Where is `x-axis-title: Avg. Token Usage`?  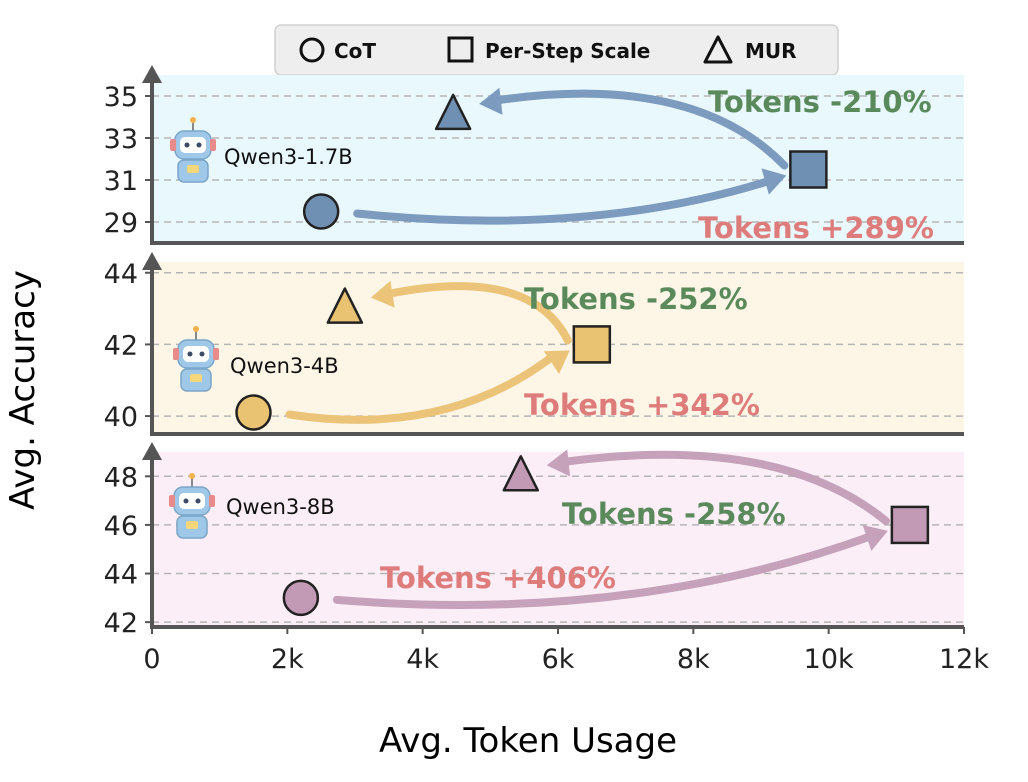 x-axis-title: Avg. Token Usage is located at coordinates (528, 741).